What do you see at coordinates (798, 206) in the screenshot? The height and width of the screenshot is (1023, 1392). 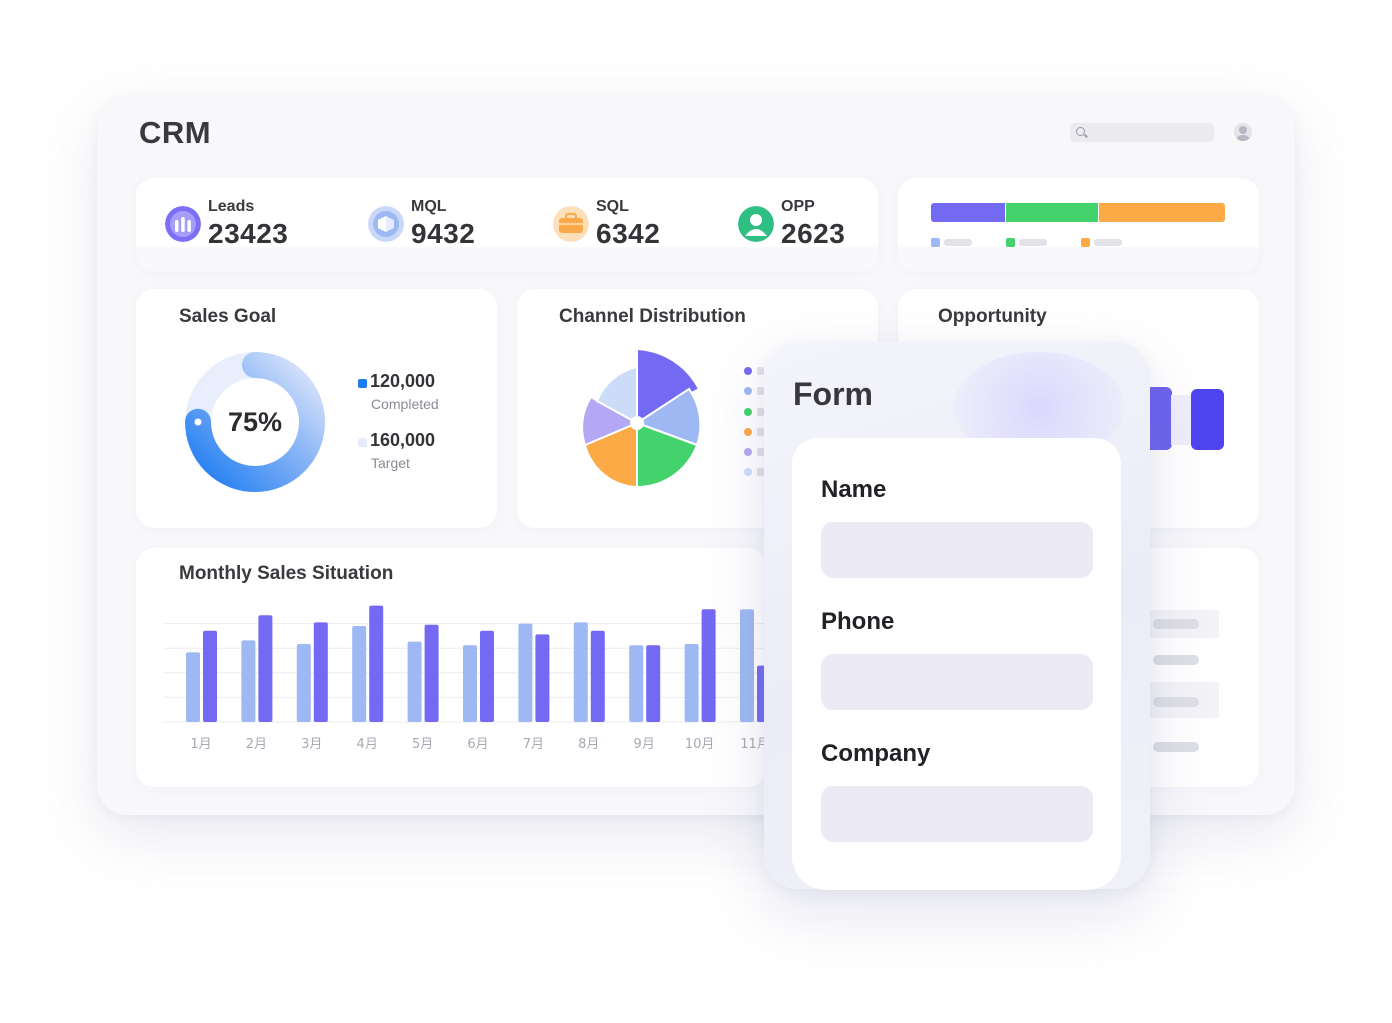 I see `kpi-label: OPP` at bounding box center [798, 206].